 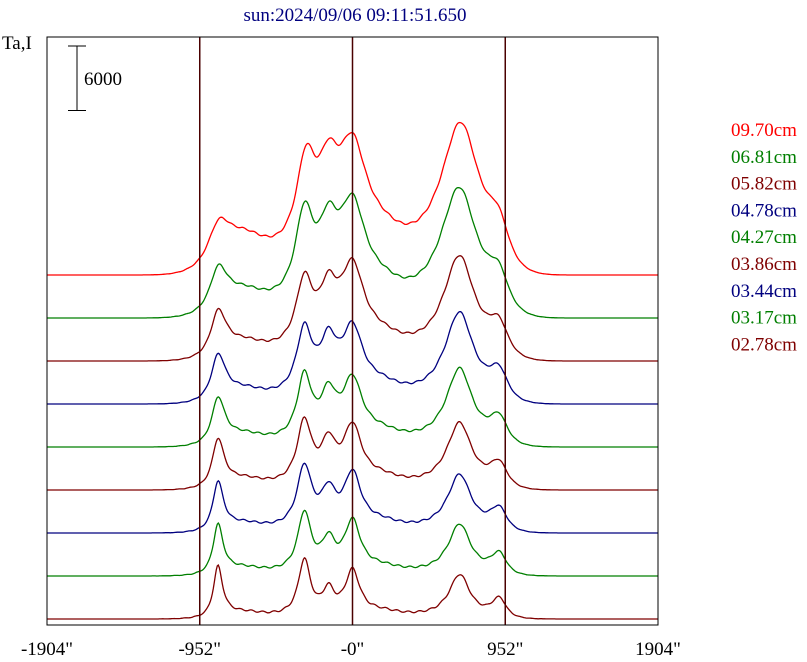 I want to click on legend-entry: 02.78cm, so click(x=764, y=344).